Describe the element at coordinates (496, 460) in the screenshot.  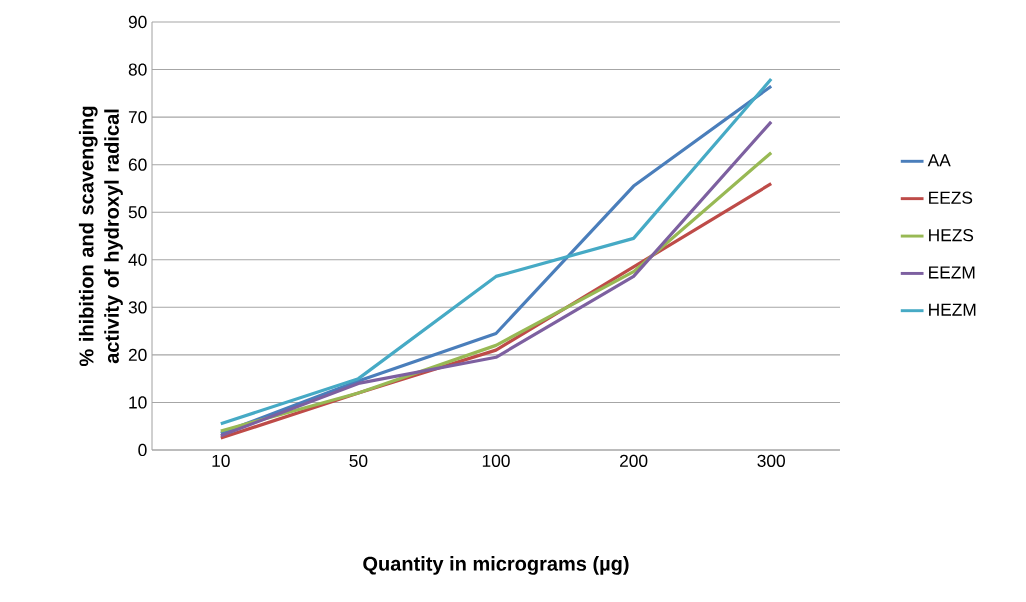
I see `x-tick-label: 100` at that location.